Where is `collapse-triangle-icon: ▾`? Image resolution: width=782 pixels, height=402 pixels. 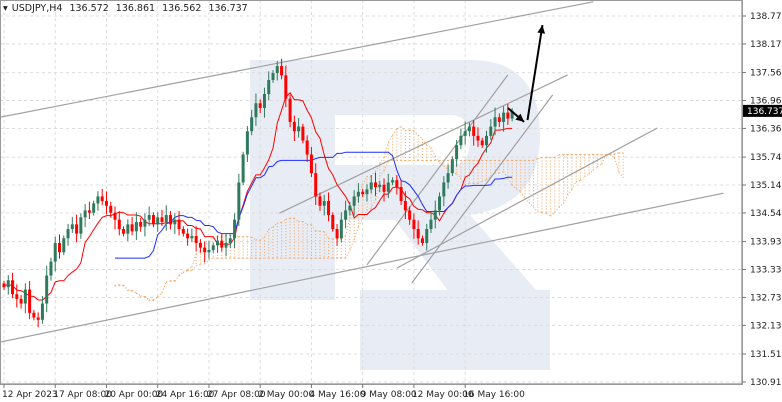
collapse-triangle-icon: ▾ is located at coordinates (5, 8).